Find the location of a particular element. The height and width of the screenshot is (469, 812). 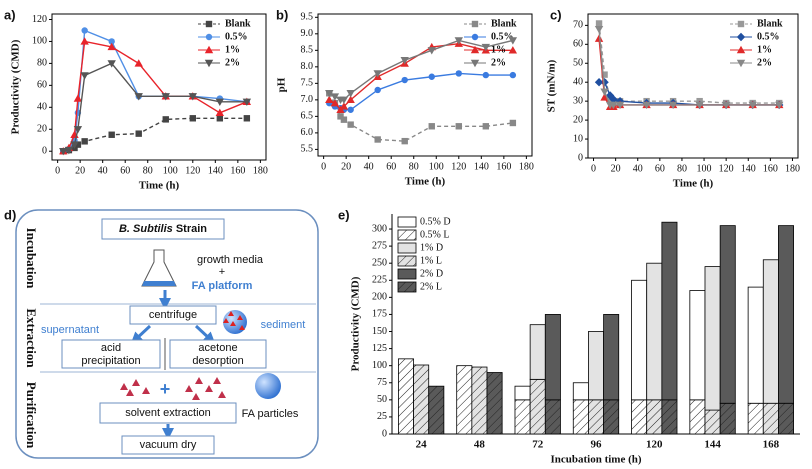

panel-label: b) is located at coordinates (282, 14).